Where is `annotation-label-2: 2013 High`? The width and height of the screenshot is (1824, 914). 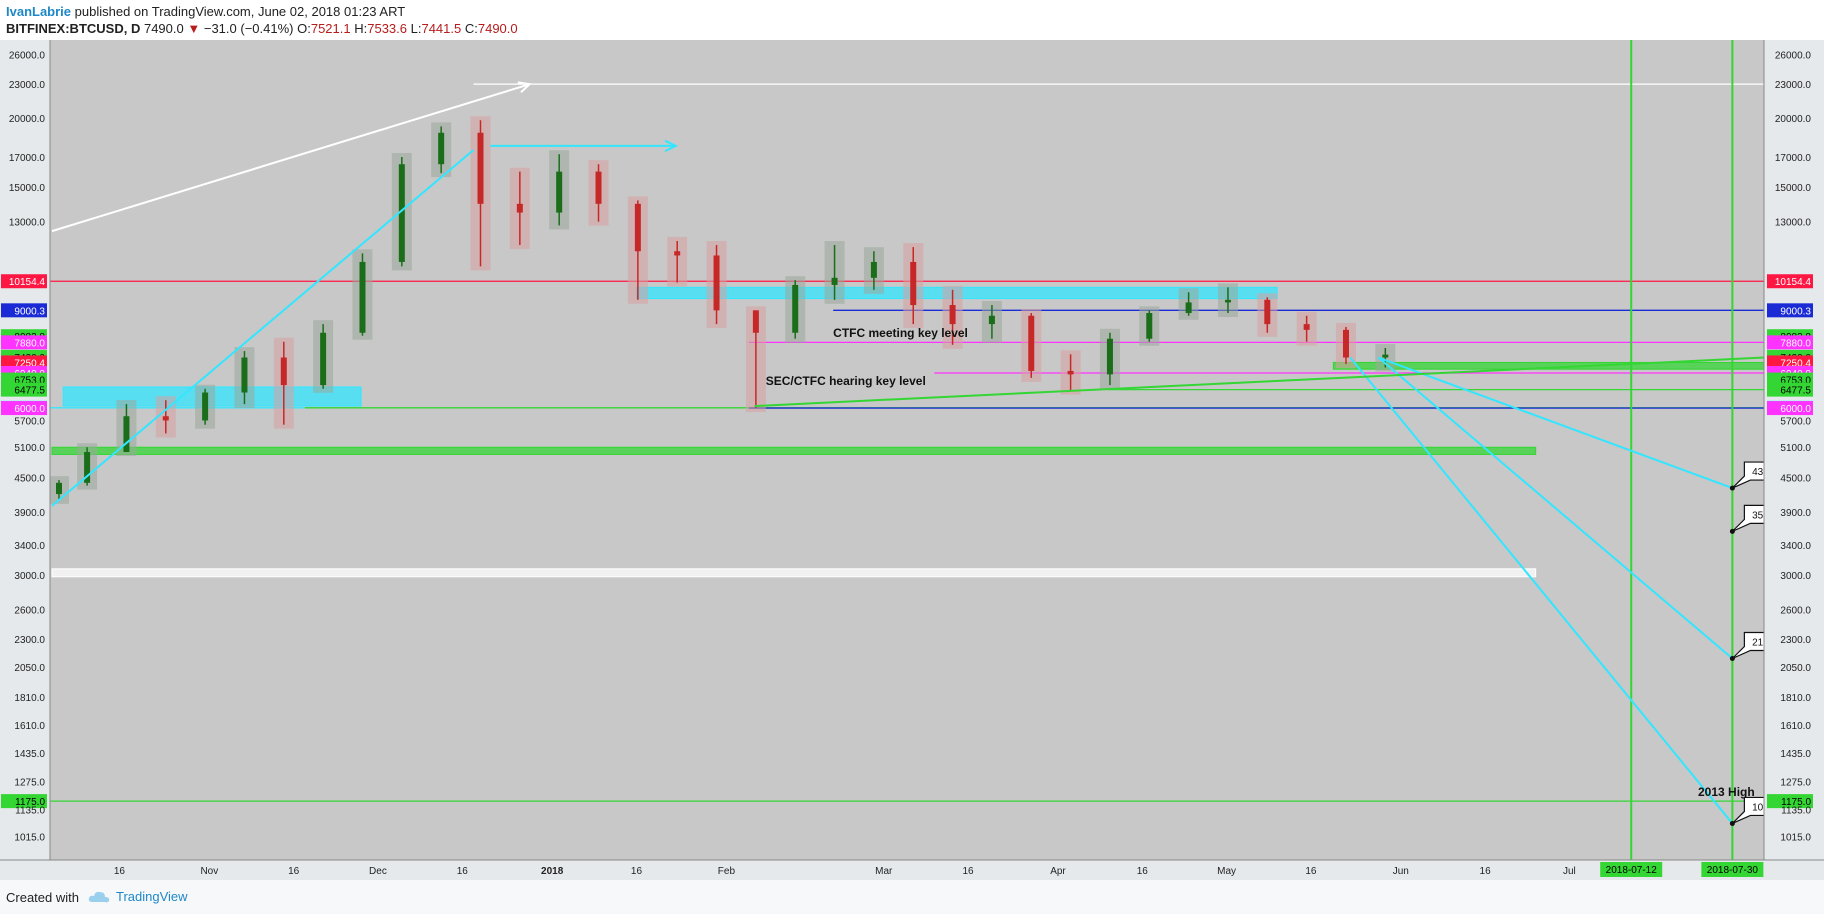
annotation-label-2: 2013 High is located at coordinates (1726, 792).